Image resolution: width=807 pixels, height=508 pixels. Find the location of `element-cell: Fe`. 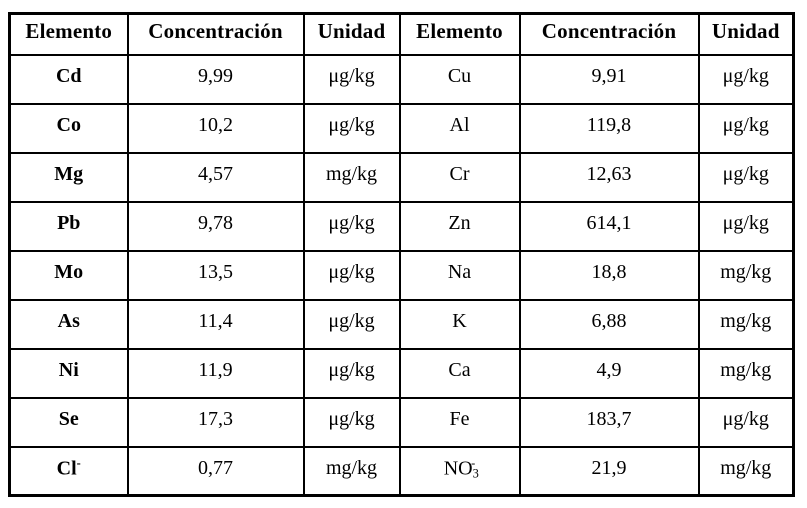

element-cell: Fe is located at coordinates (459, 422).